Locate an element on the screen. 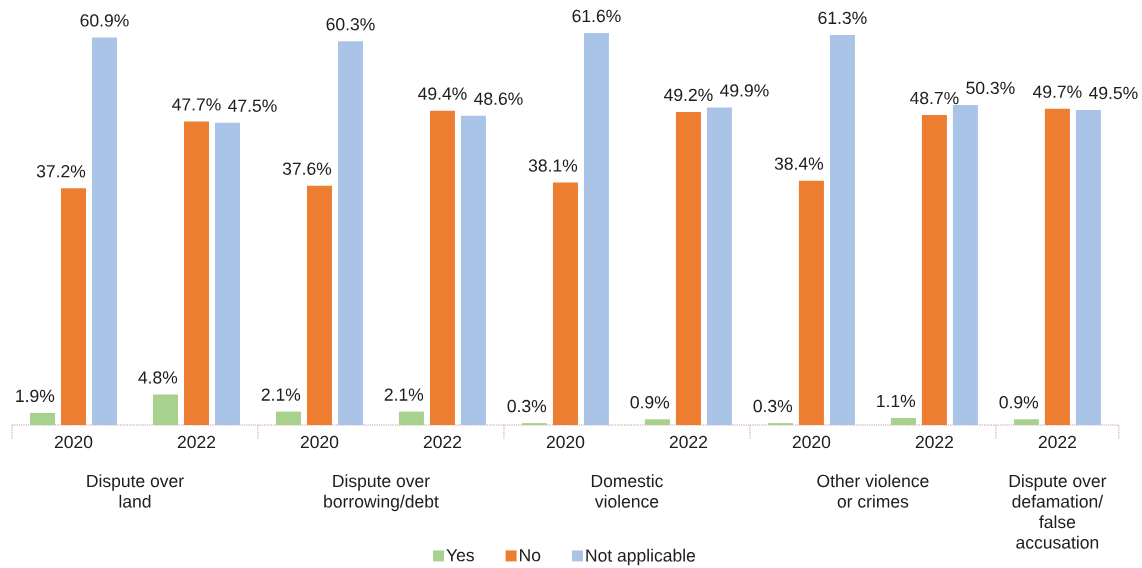 The height and width of the screenshot is (568, 1142). data-label: 49.7% is located at coordinates (1057, 91).